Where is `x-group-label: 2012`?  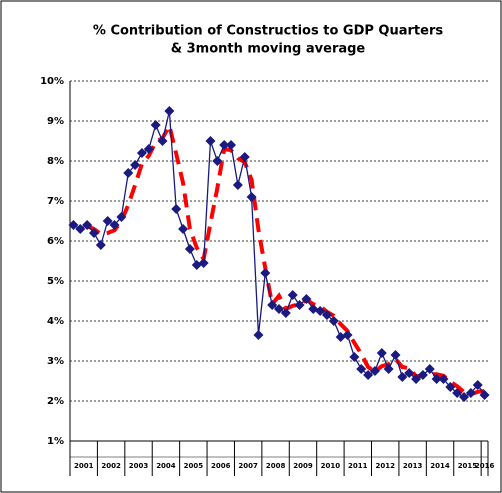 x-group-label: 2012 is located at coordinates (385, 466).